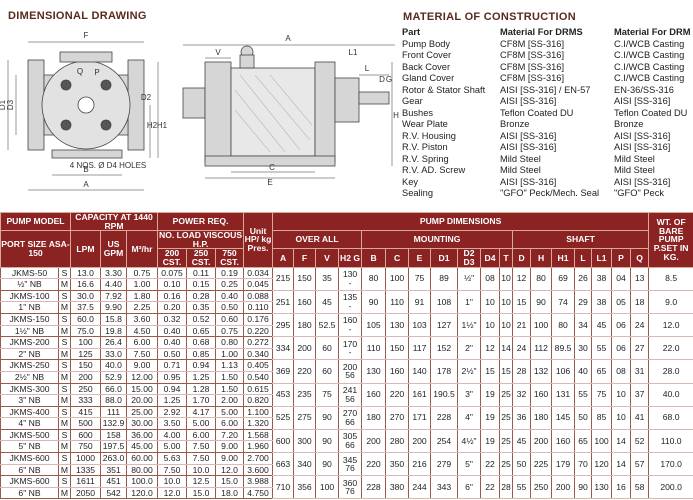 The width and height of the screenshot is (693, 500). I want to click on dim-cell: 525, so click(283, 417).